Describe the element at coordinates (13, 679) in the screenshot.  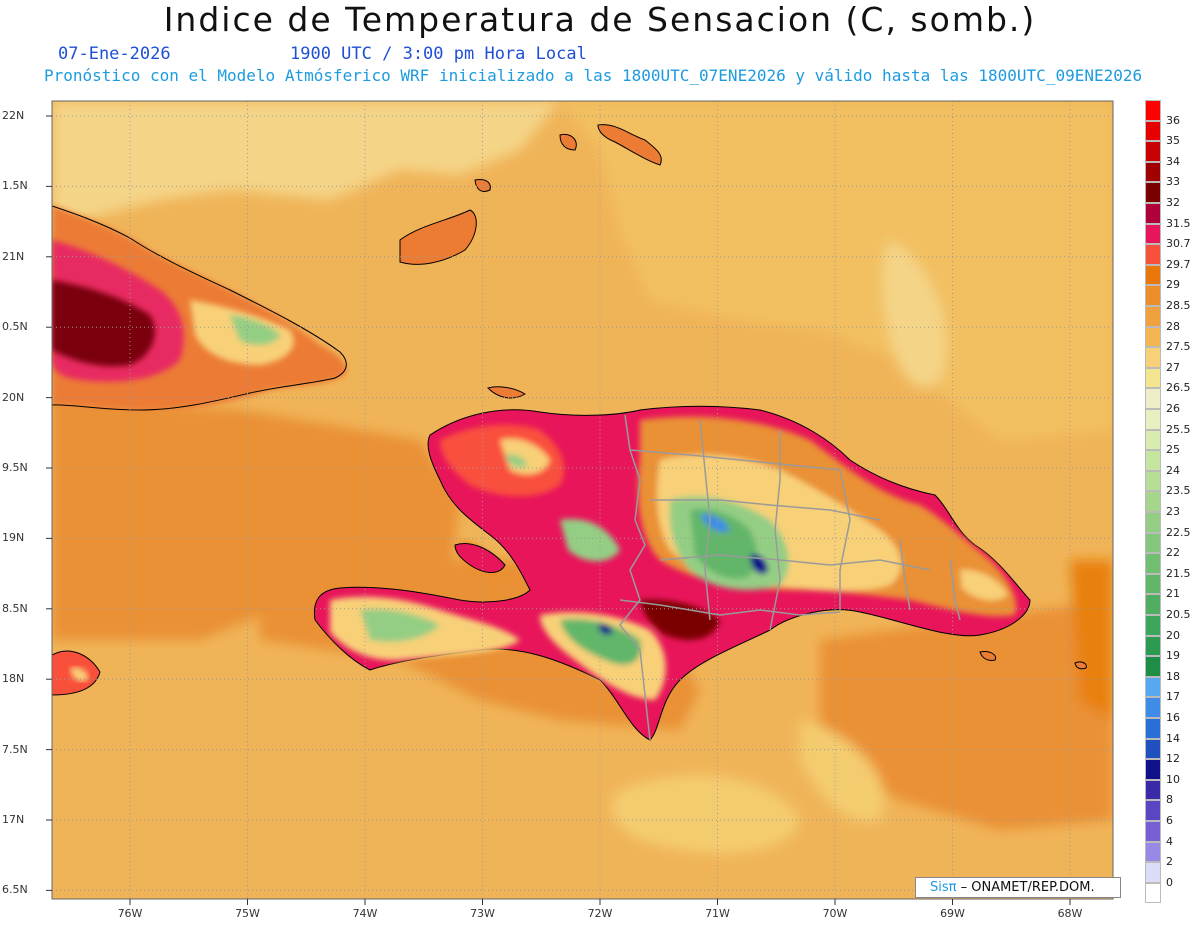
I see `lat-label: 18N` at that location.